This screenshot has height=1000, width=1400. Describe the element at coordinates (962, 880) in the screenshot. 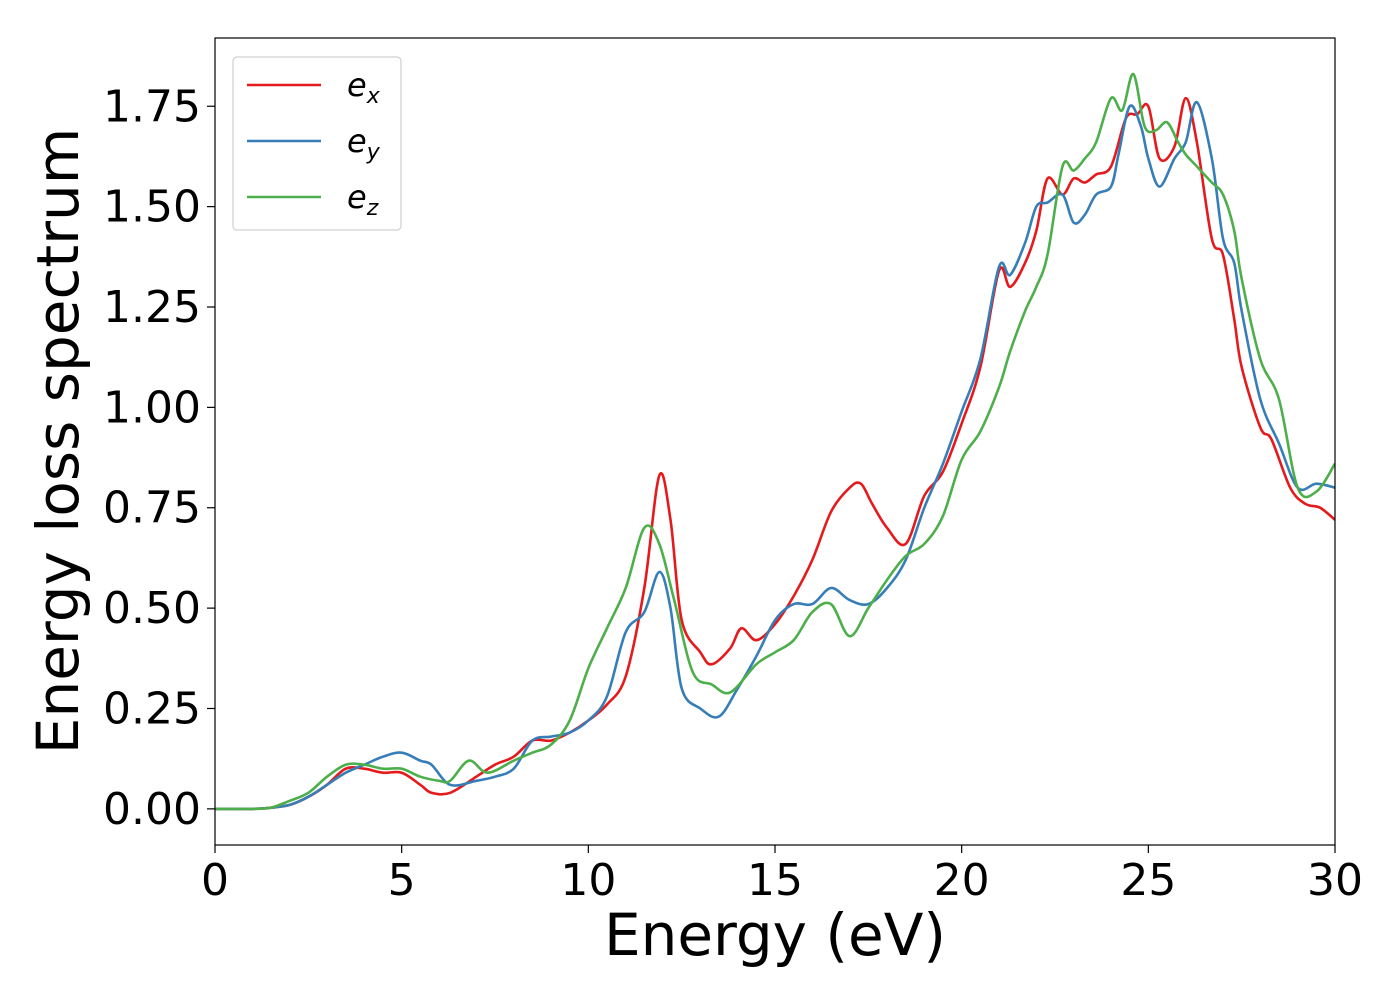

I see `x-tick-label: 20` at that location.